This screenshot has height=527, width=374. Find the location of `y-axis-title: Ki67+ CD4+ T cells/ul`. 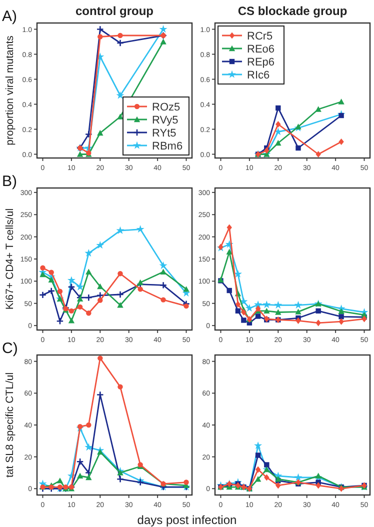

y-axis-title: Ki67+ CD4+ T cells/ul is located at coordinates (10, 259).